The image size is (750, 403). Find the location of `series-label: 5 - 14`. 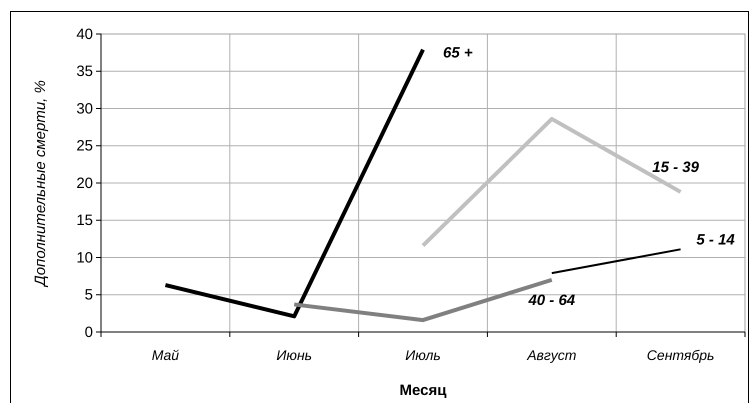

series-label: 5 - 14 is located at coordinates (716, 239).